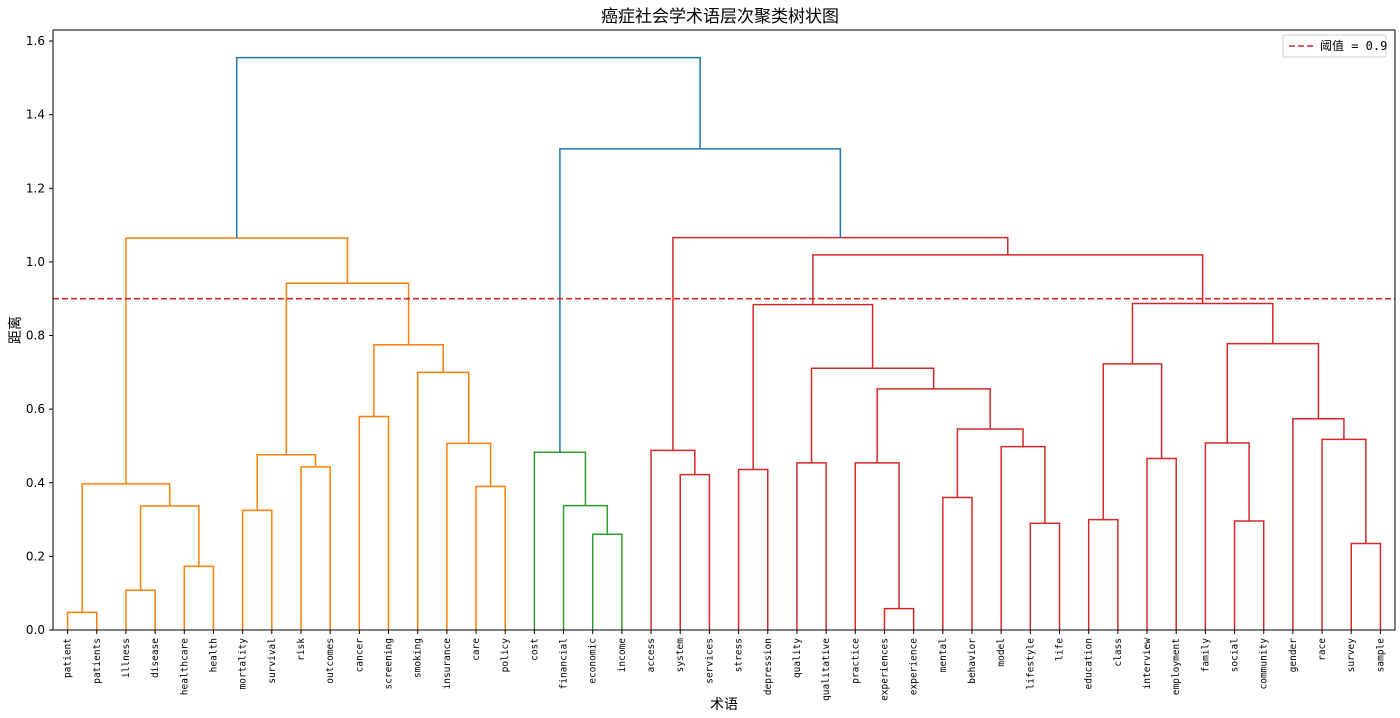 The width and height of the screenshot is (1400, 718). Describe the element at coordinates (35, 262) in the screenshot. I see `y-tick-label: 1.0` at that location.